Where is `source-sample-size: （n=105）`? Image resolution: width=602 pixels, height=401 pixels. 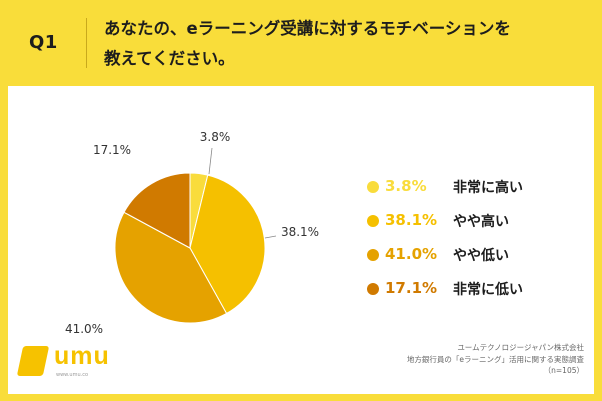 source-sample-size: （n=105） is located at coordinates (563, 370).